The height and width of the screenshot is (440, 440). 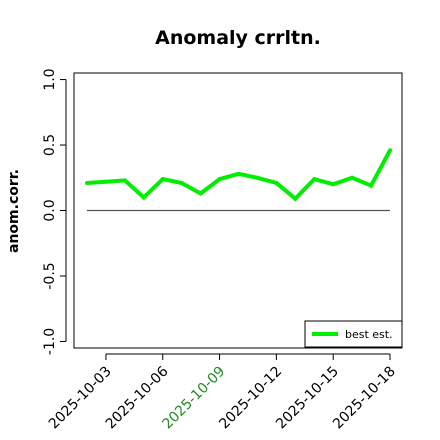 I want to click on legend-label: best est., so click(x=369, y=334).